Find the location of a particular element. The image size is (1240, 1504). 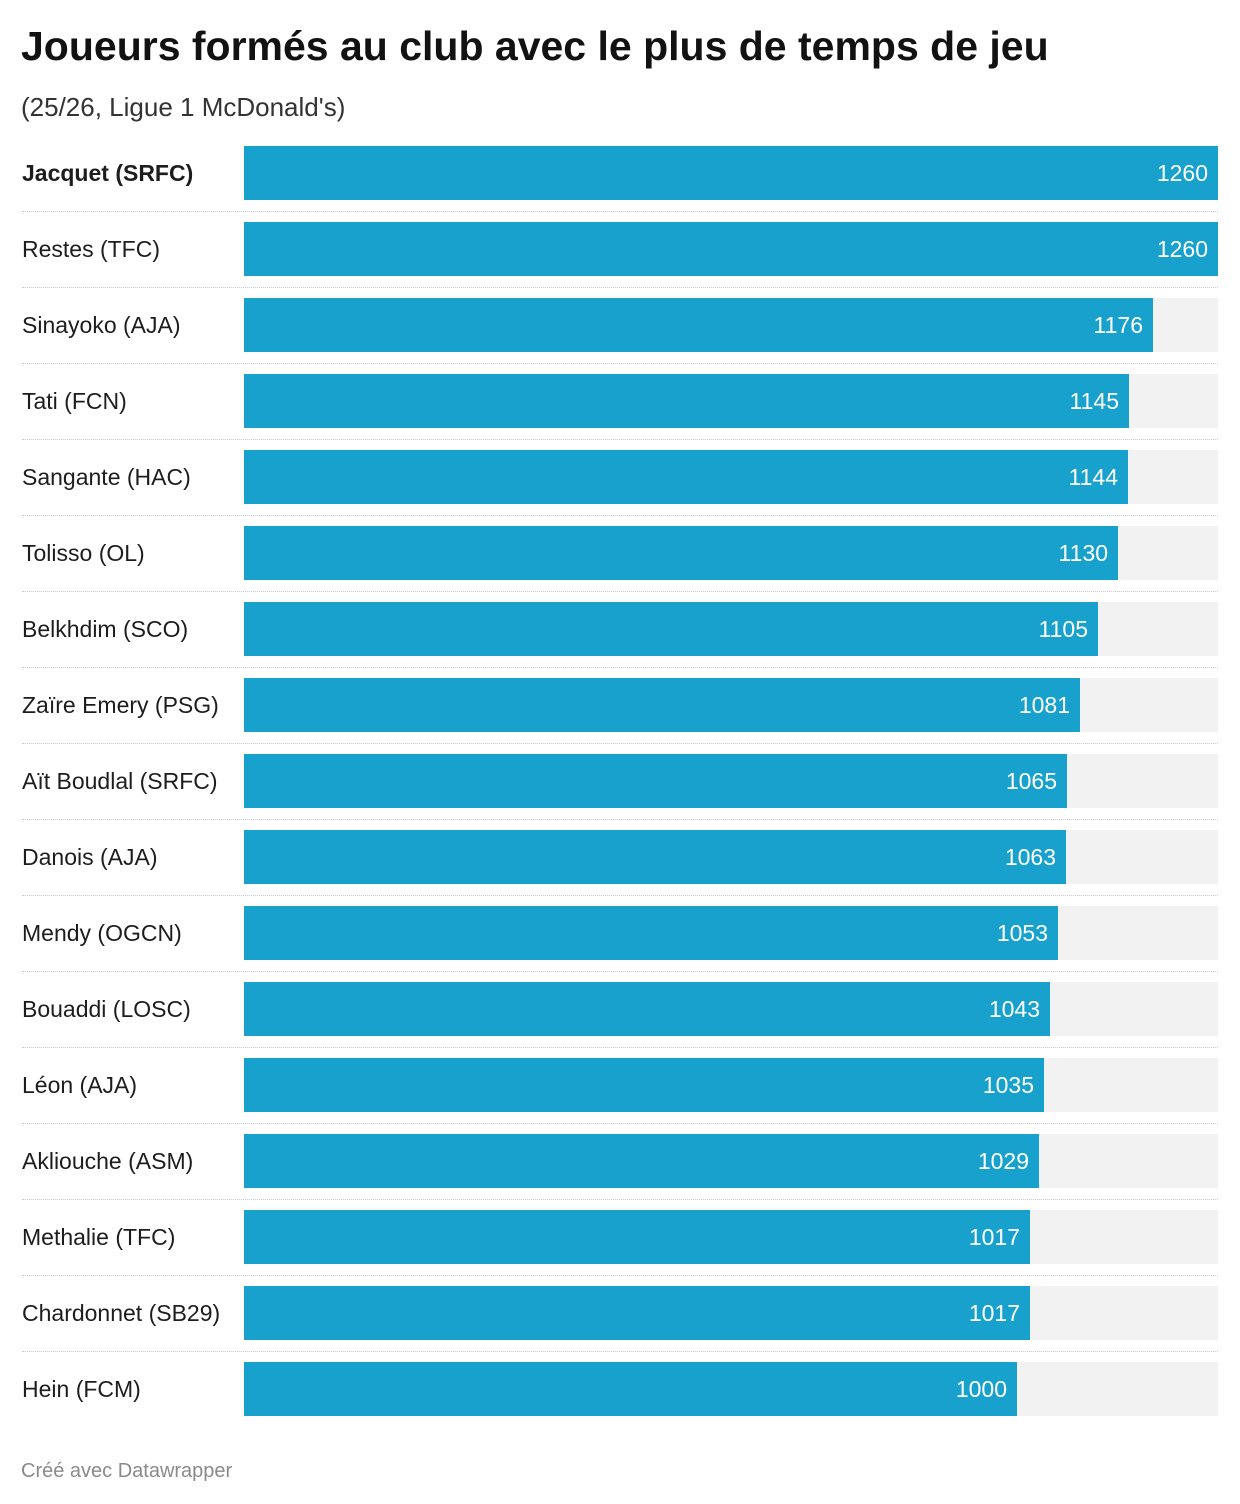

category-label: Mendy (OGCN) is located at coordinates (102, 933).